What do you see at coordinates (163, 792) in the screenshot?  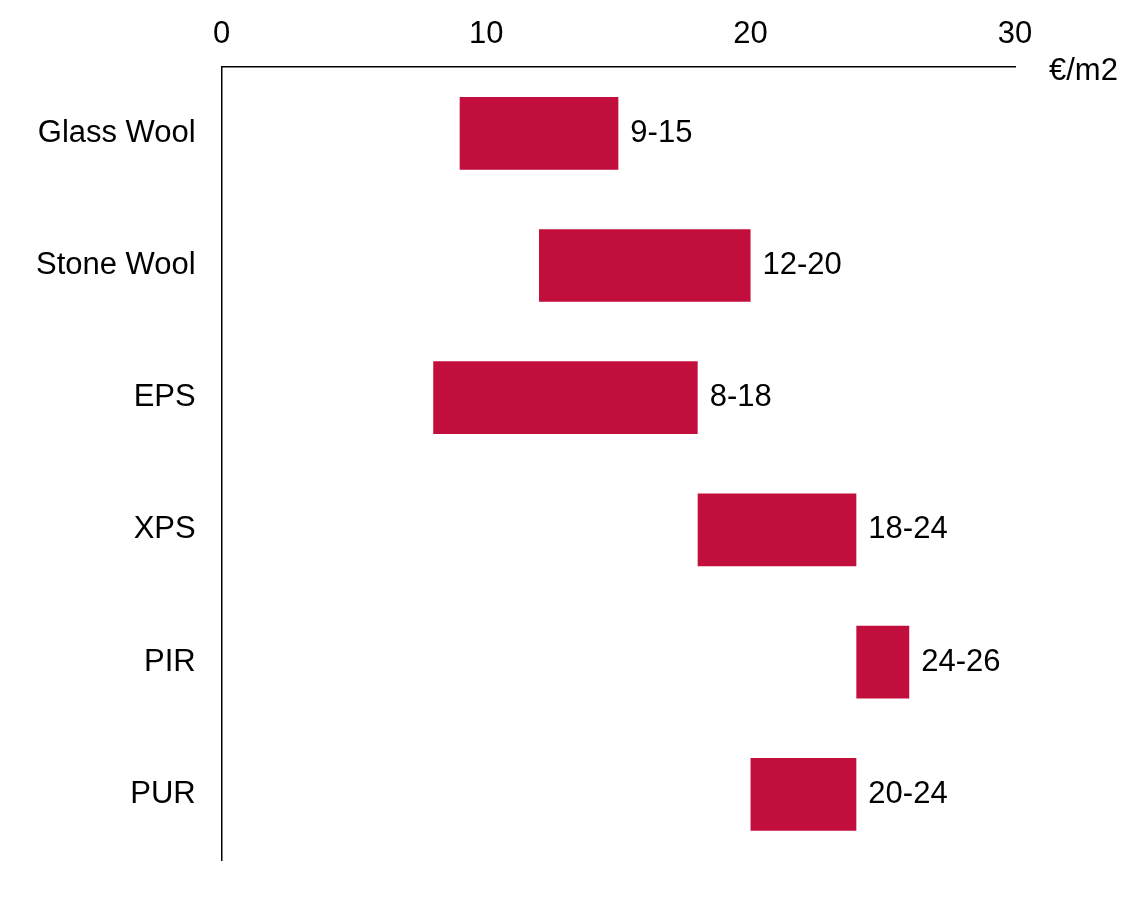 I see `y-tick-label: PUR` at bounding box center [163, 792].